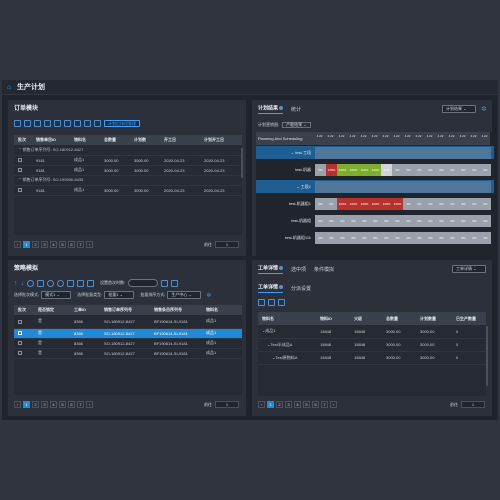 The image size is (500, 500). Describe the element at coordinates (50, 283) in the screenshot. I see `clock-icon` at that location.